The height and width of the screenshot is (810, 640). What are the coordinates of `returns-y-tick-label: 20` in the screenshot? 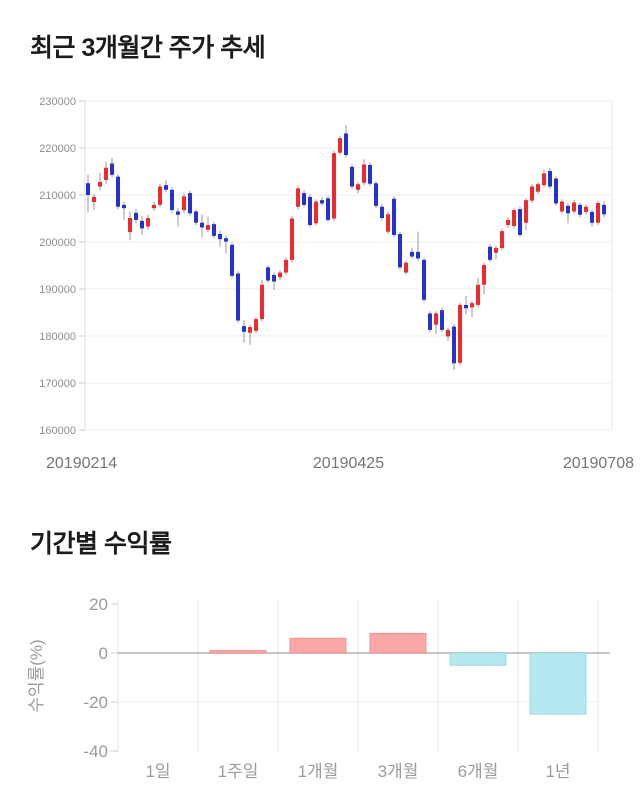 It's located at (98, 604).